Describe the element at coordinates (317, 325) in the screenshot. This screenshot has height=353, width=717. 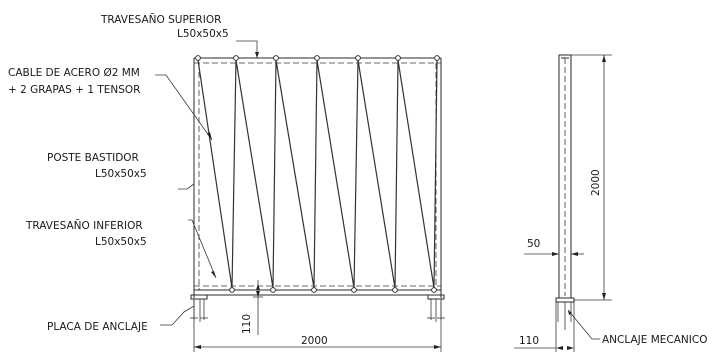
I see `front-width-dim` at that location.